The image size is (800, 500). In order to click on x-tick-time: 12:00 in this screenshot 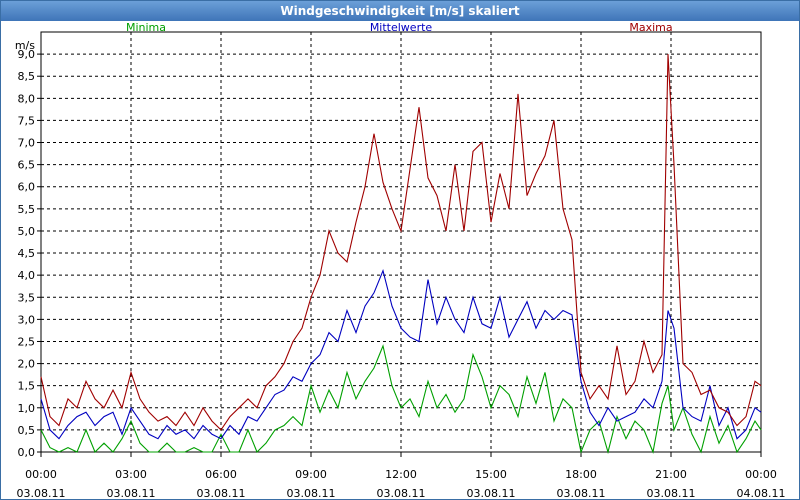, I will do `click(401, 474)`.